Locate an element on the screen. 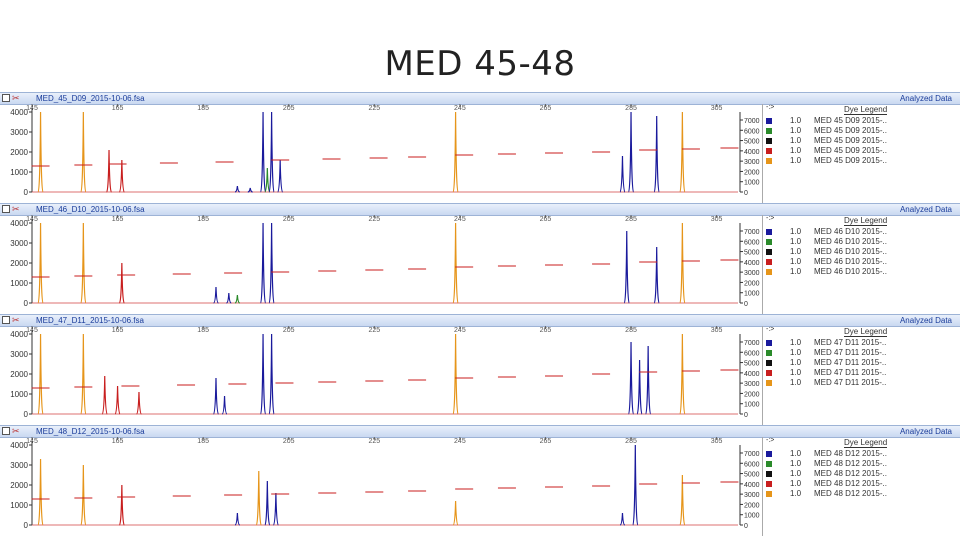 The height and width of the screenshot is (540, 960). dye-sample-name: MED 45 D09 2015-.. is located at coordinates (850, 150).